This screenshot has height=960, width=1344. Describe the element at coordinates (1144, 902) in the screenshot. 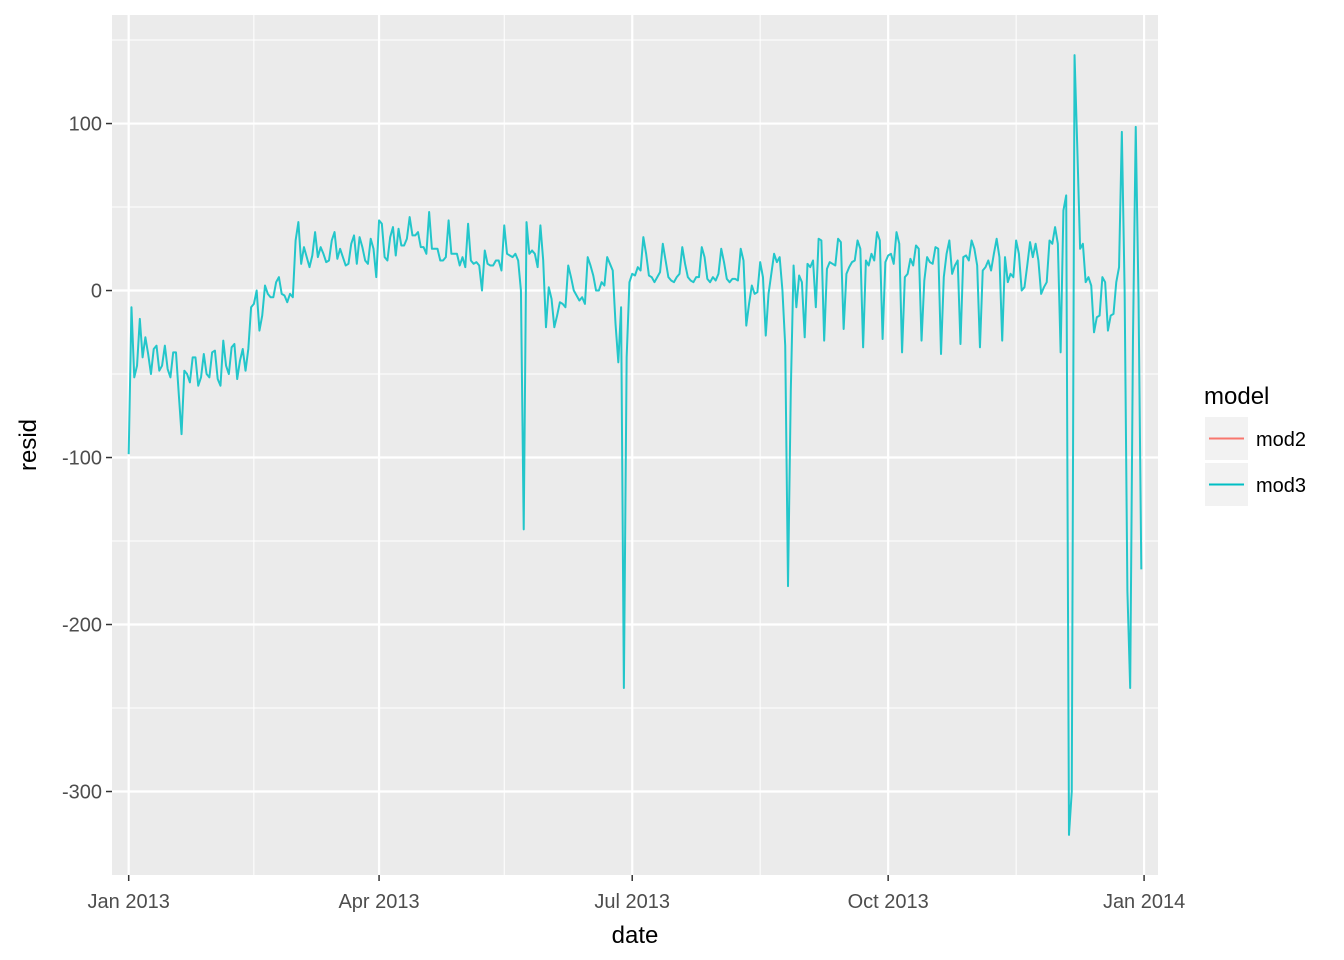

I see `x-tick-label: Jan 2014` at that location.